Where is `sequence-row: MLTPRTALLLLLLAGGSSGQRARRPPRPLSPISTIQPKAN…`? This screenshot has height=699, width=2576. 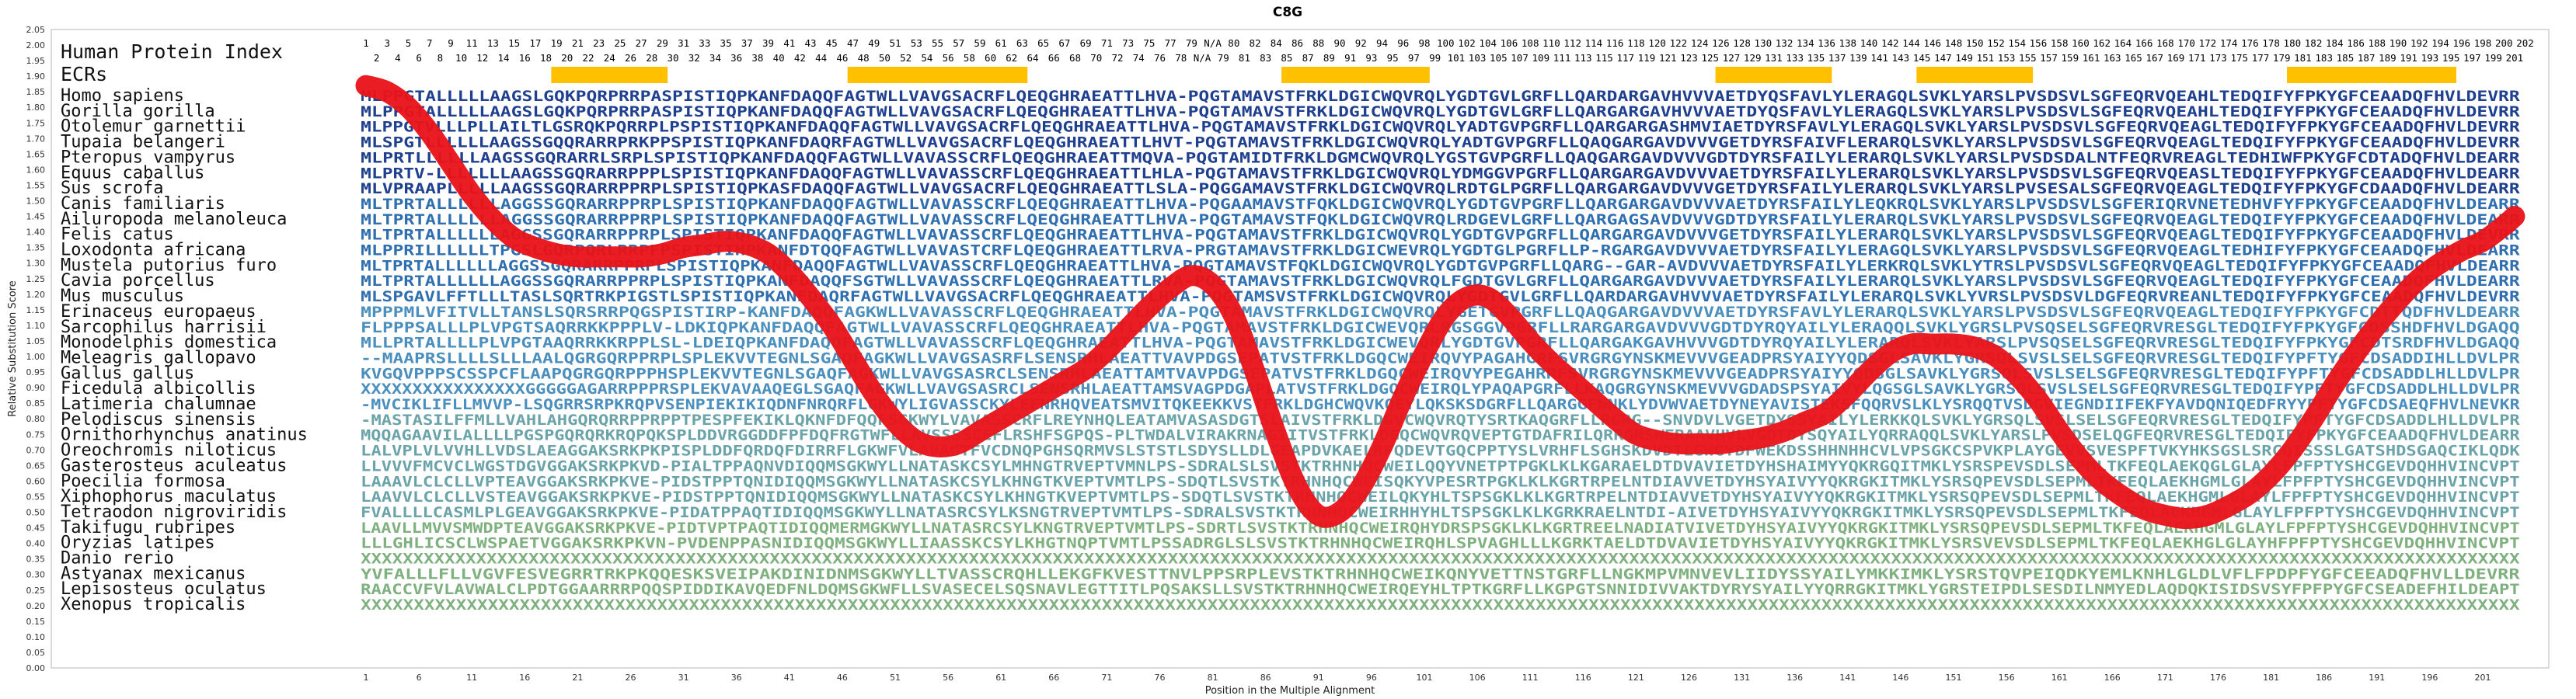
sequence-row: MLTPRTALLLLLLAGGSSGQRARRPPRPLSPISTIQPKAN… is located at coordinates (1440, 265).